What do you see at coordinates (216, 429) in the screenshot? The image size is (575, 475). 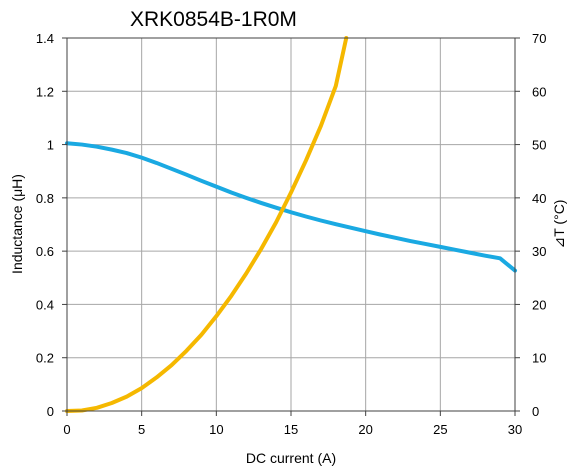 I see `x-tick-label: 10` at bounding box center [216, 429].